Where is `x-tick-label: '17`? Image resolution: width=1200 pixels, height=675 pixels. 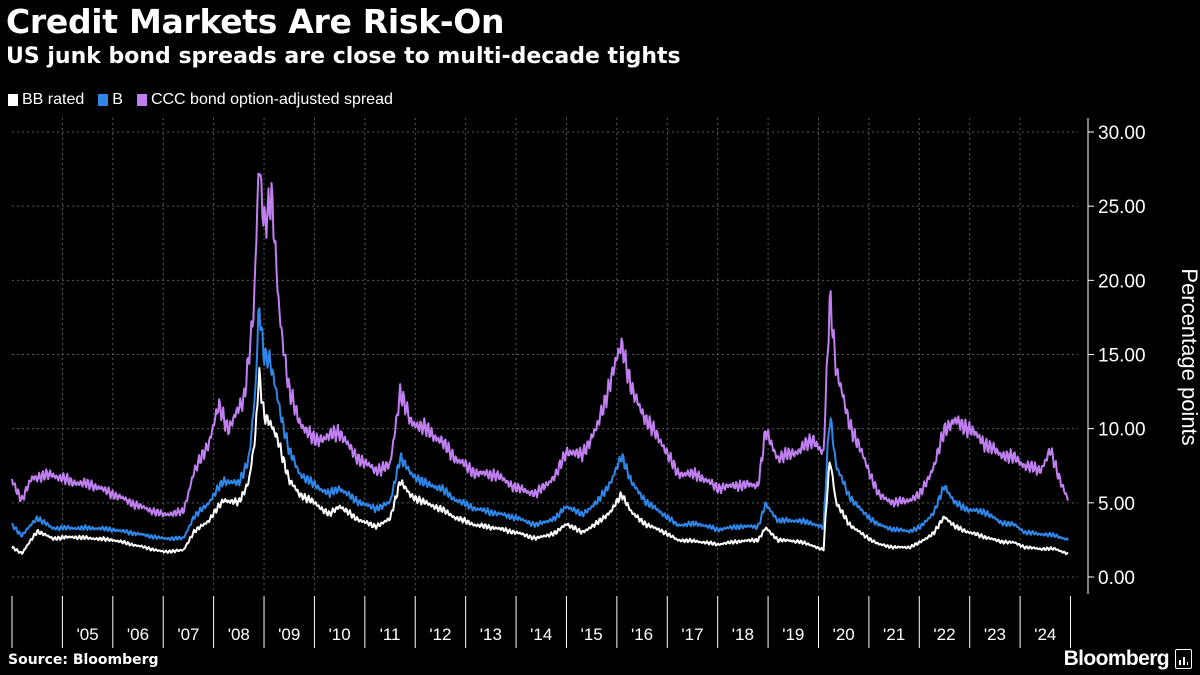
x-tick-label: '17 is located at coordinates (692, 634).